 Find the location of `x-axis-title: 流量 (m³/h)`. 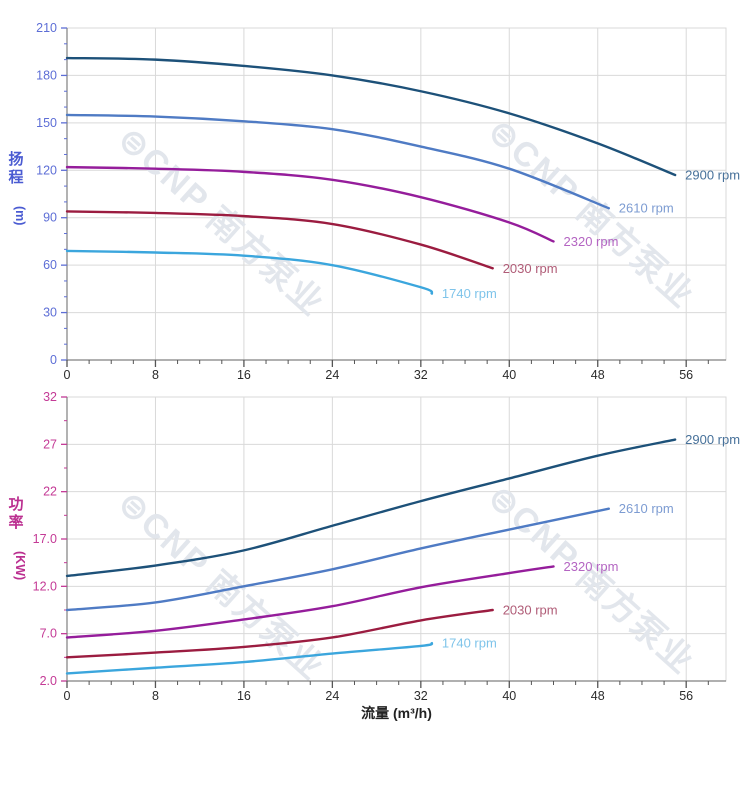

x-axis-title: 流量 (m³/h) is located at coordinates (396, 713).